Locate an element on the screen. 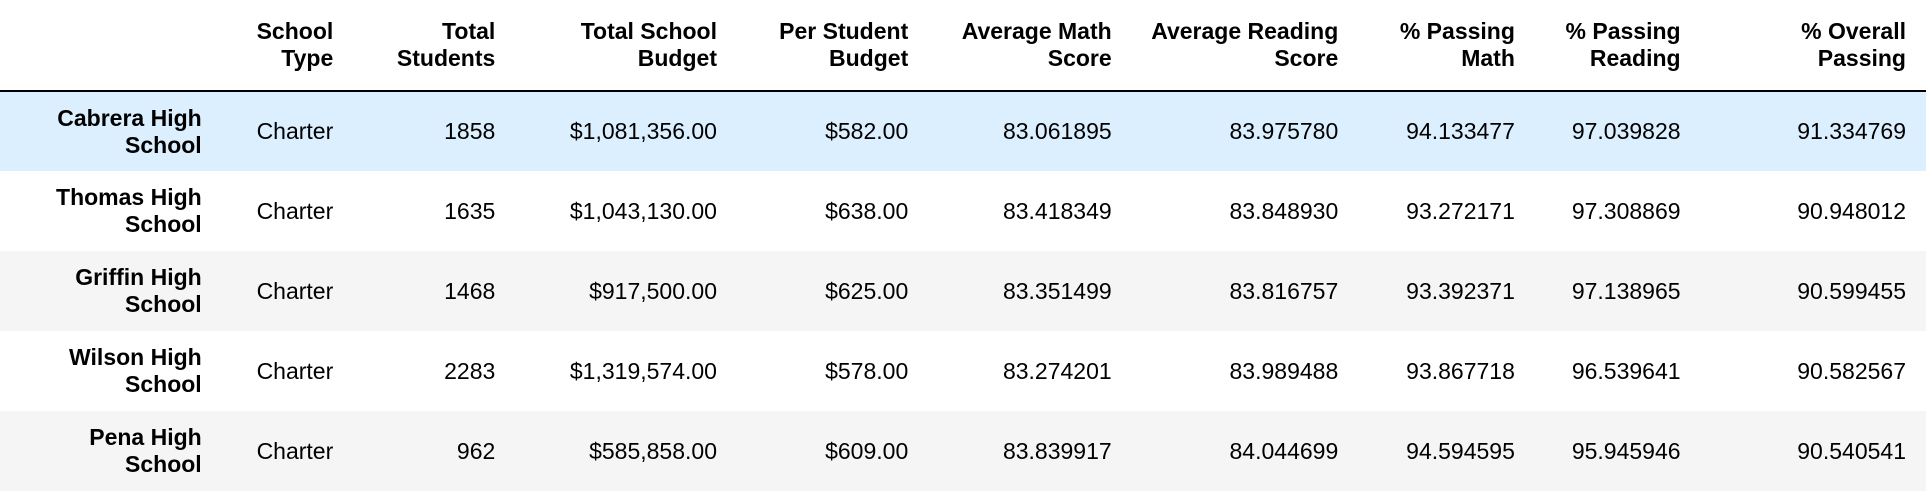 Image resolution: width=1926 pixels, height=491 pixels. cell-percent-overall-passing: 90.582567 is located at coordinates (1851, 370).